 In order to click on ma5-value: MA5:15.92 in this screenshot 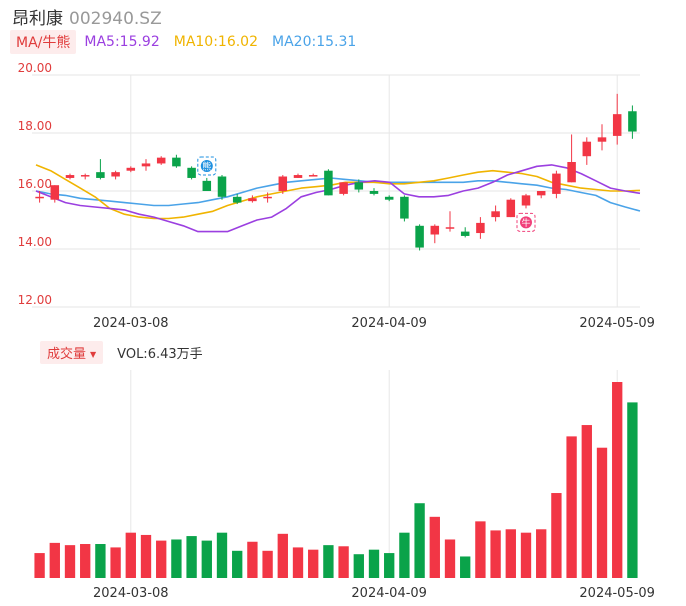, I will do `click(122, 42)`.